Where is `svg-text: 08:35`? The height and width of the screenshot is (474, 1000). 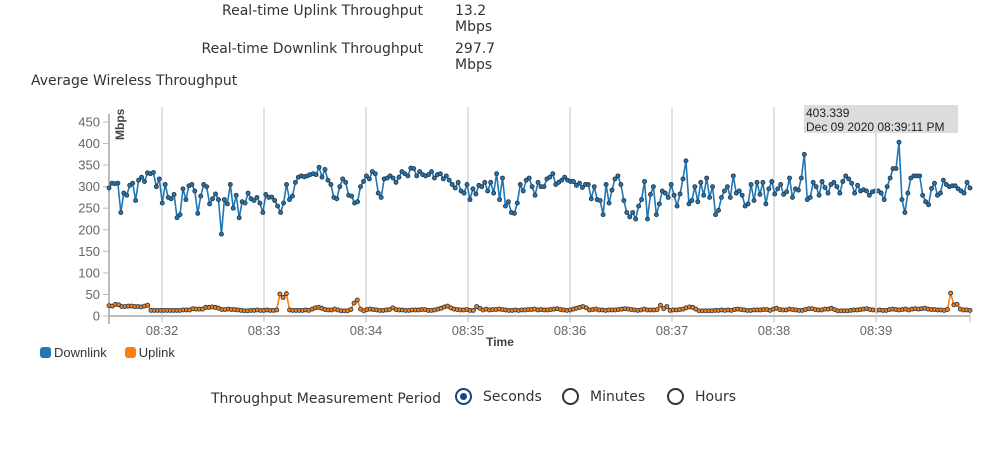 svg-text: 08:35 is located at coordinates (468, 330).